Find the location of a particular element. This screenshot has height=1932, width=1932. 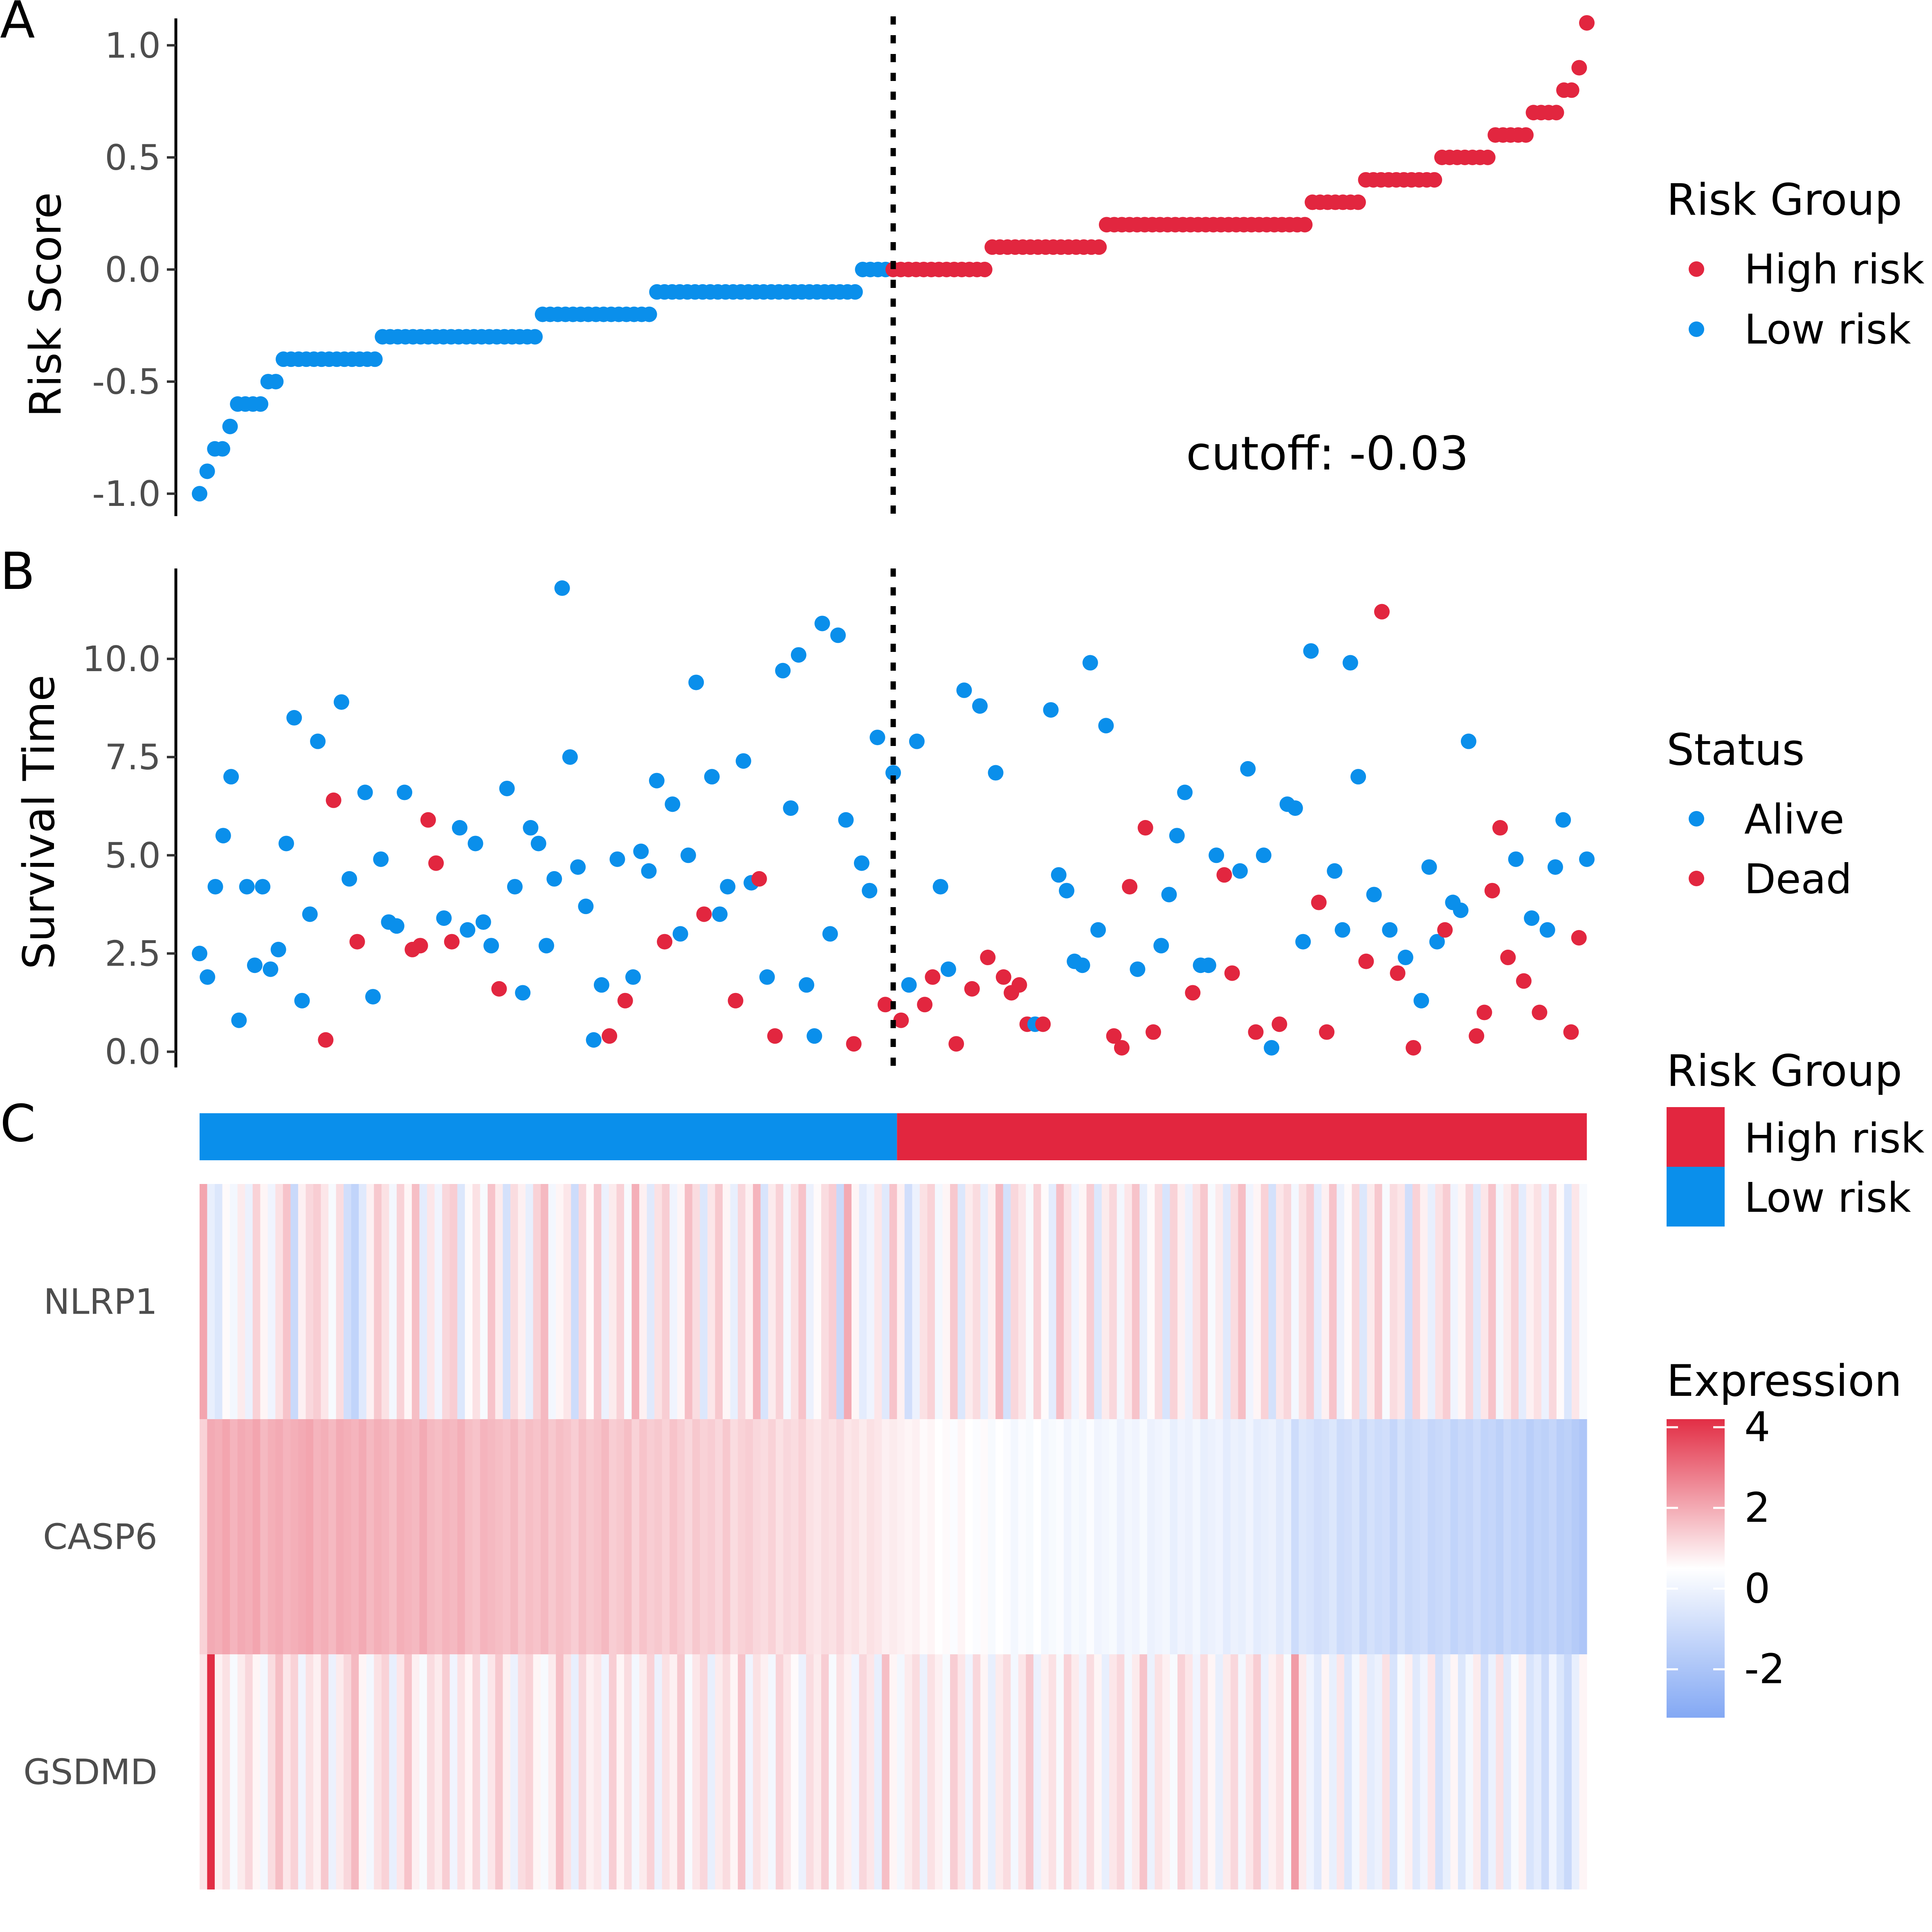

survival-time-y-tick-label: 7.5 is located at coordinates (133, 757).